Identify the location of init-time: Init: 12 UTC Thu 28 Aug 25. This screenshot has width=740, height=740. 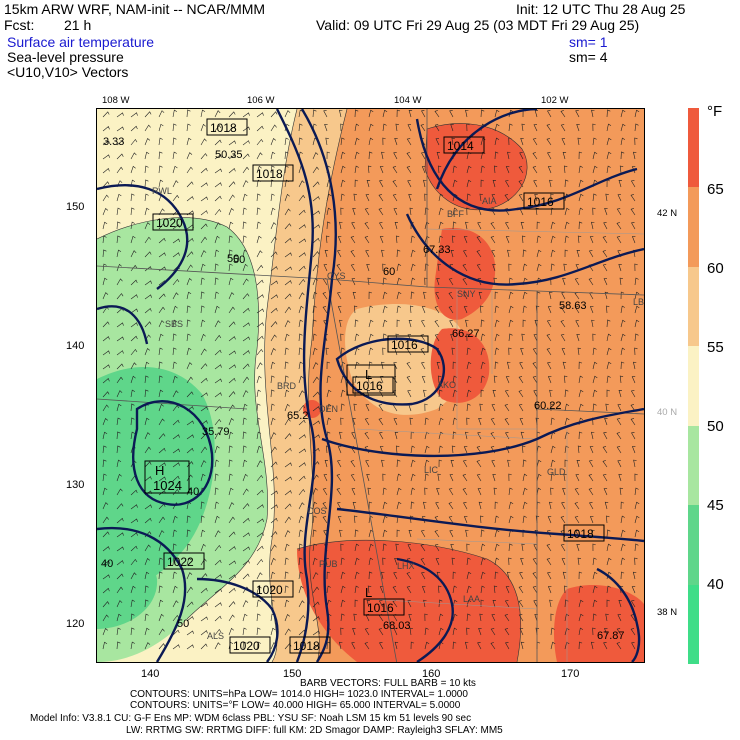
(601, 9).